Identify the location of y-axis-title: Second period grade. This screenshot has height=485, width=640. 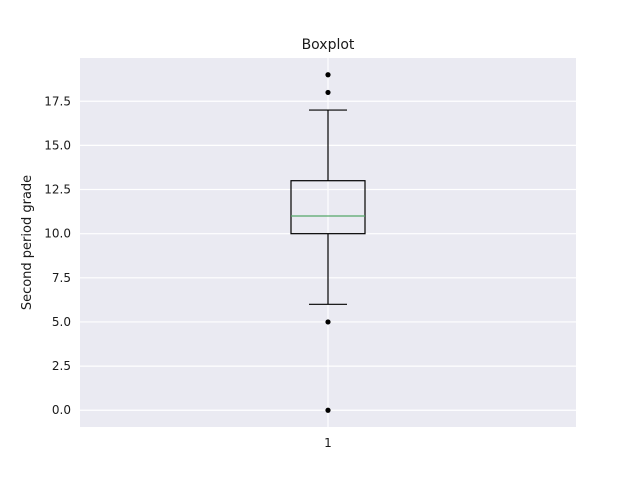
(27, 242).